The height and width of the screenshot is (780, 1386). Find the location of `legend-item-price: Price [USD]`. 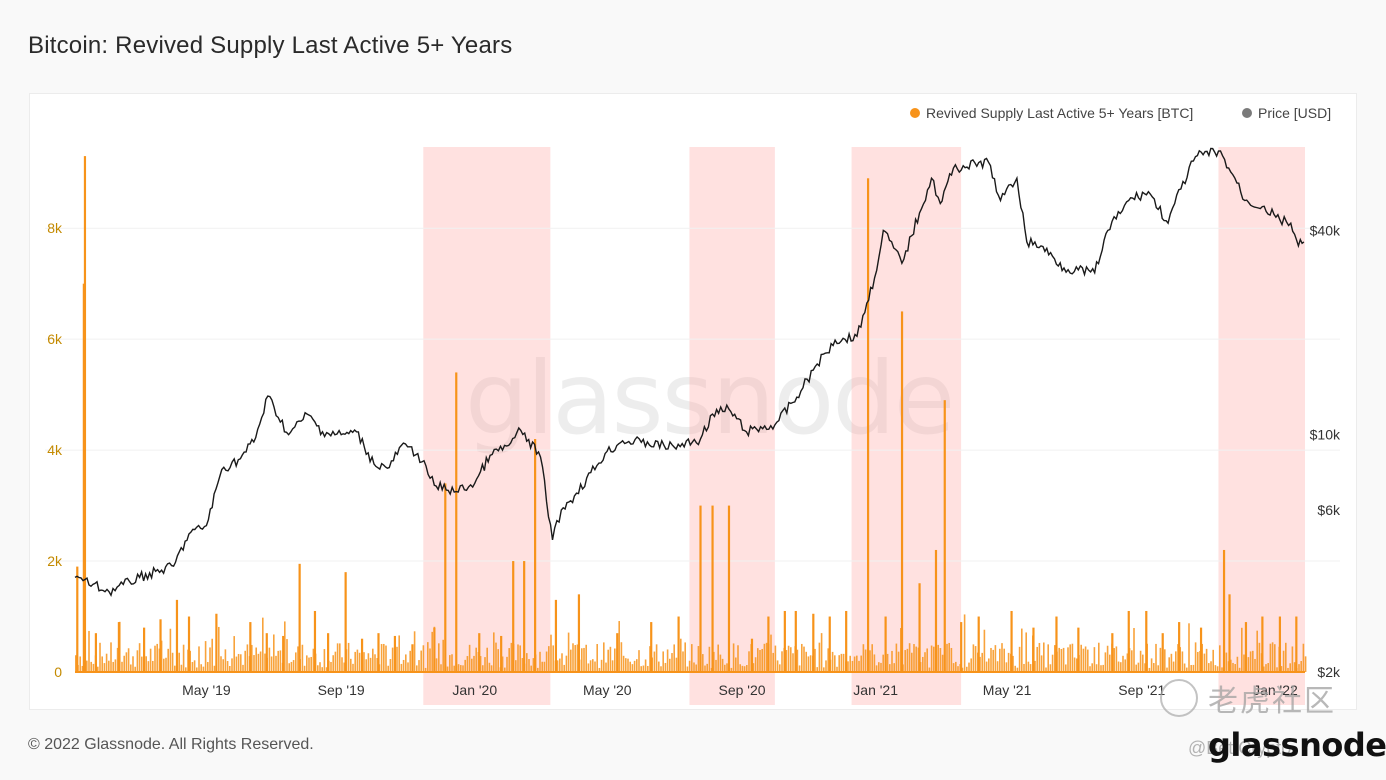

legend-item-price: Price [USD] is located at coordinates (1286, 113).